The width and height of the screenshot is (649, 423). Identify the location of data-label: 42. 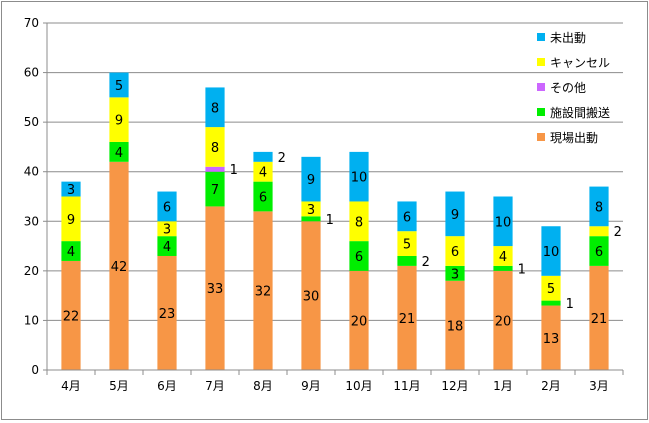
(119, 267).